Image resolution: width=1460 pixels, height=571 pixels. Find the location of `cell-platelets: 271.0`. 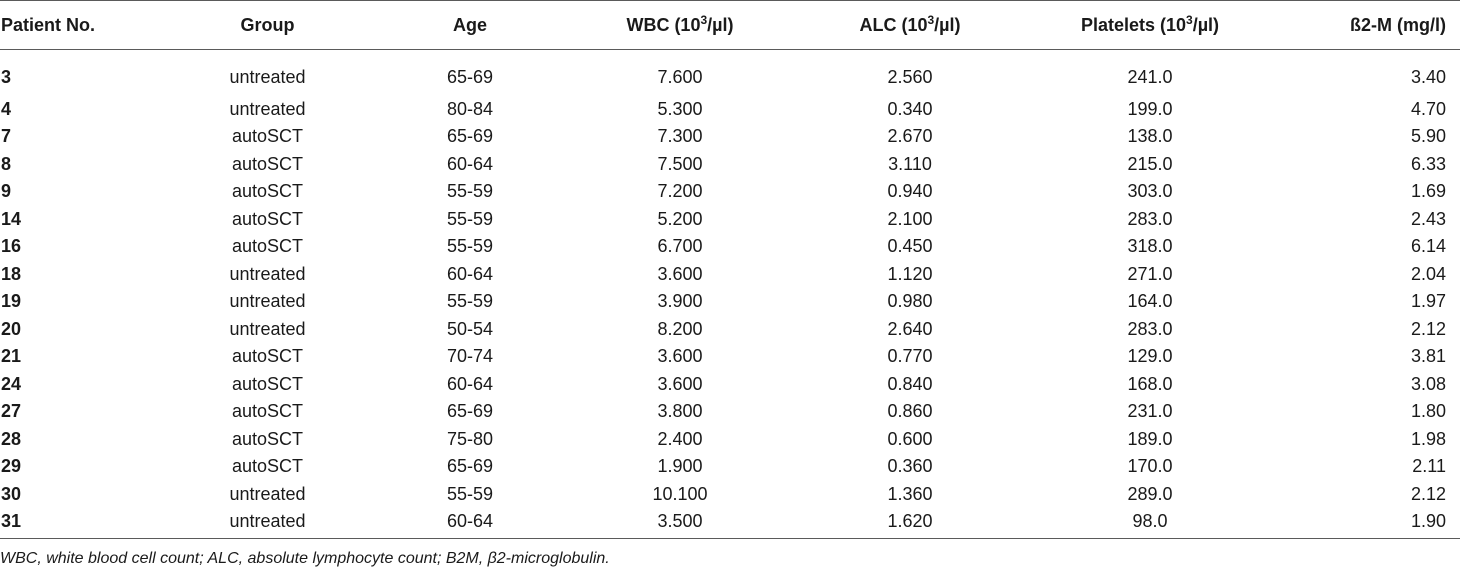

cell-platelets: 271.0 is located at coordinates (1150, 273).